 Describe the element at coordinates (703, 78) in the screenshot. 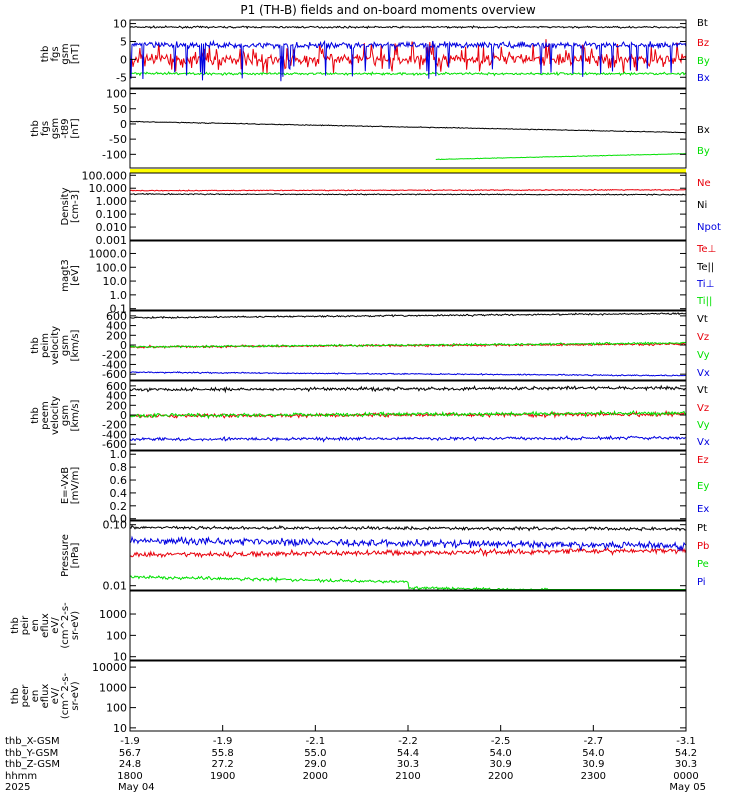

I see `legend-Bx: Bx` at that location.